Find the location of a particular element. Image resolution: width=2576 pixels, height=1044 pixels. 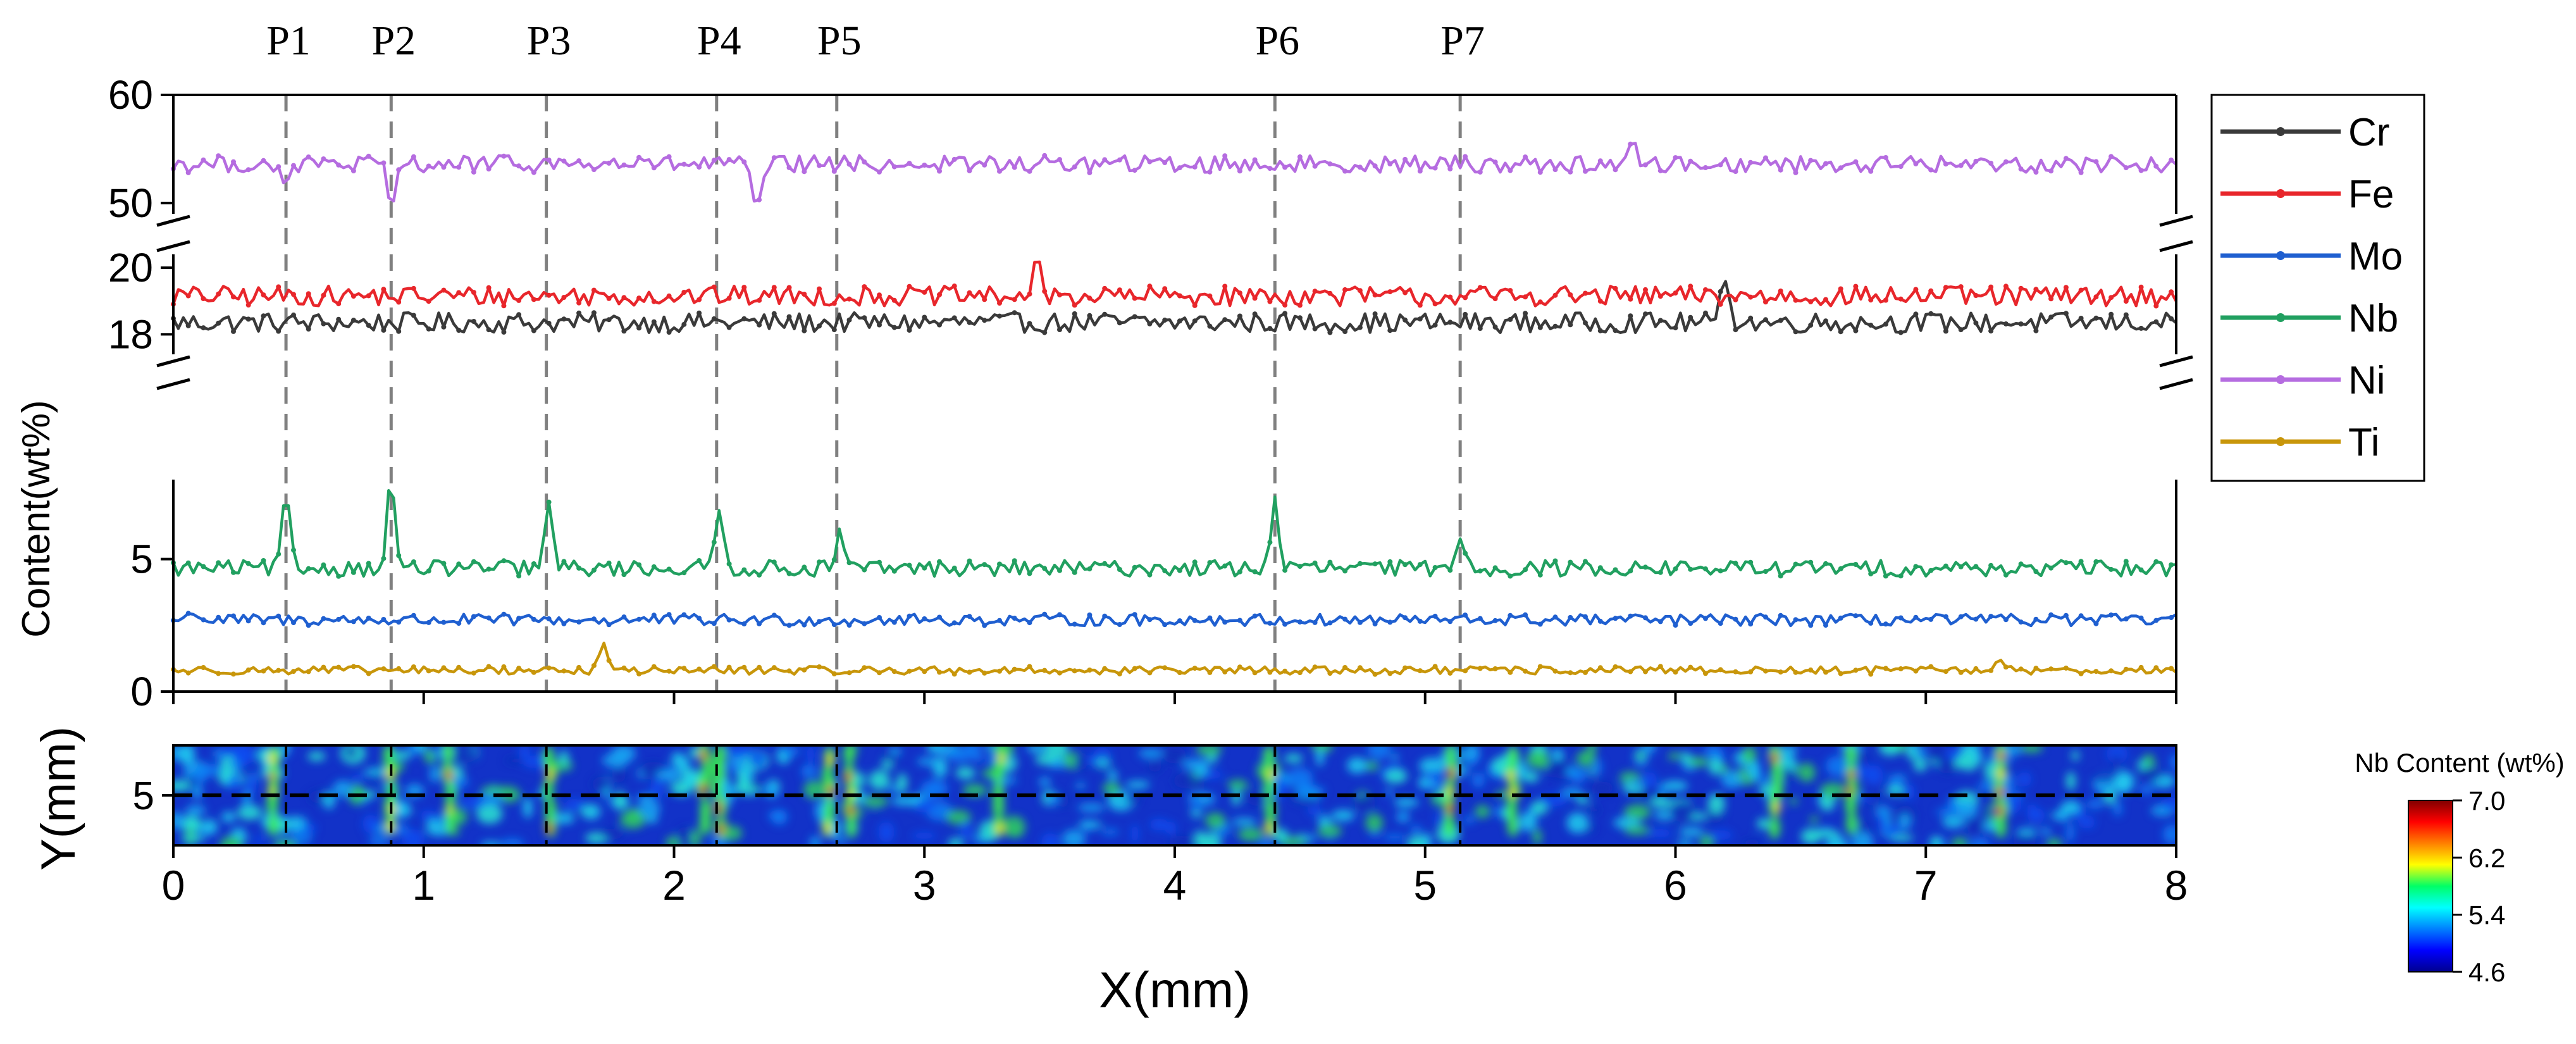

series-ti is located at coordinates (1174, 659).